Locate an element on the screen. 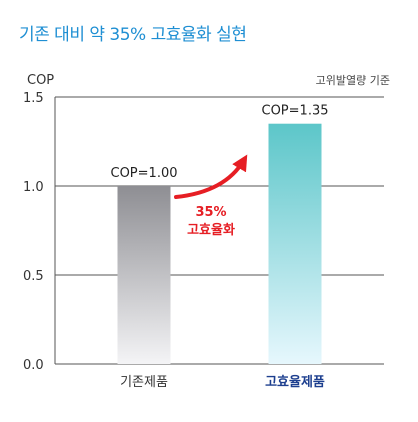 The height and width of the screenshot is (422, 418). y-tick-label: 1.0 is located at coordinates (33, 187).